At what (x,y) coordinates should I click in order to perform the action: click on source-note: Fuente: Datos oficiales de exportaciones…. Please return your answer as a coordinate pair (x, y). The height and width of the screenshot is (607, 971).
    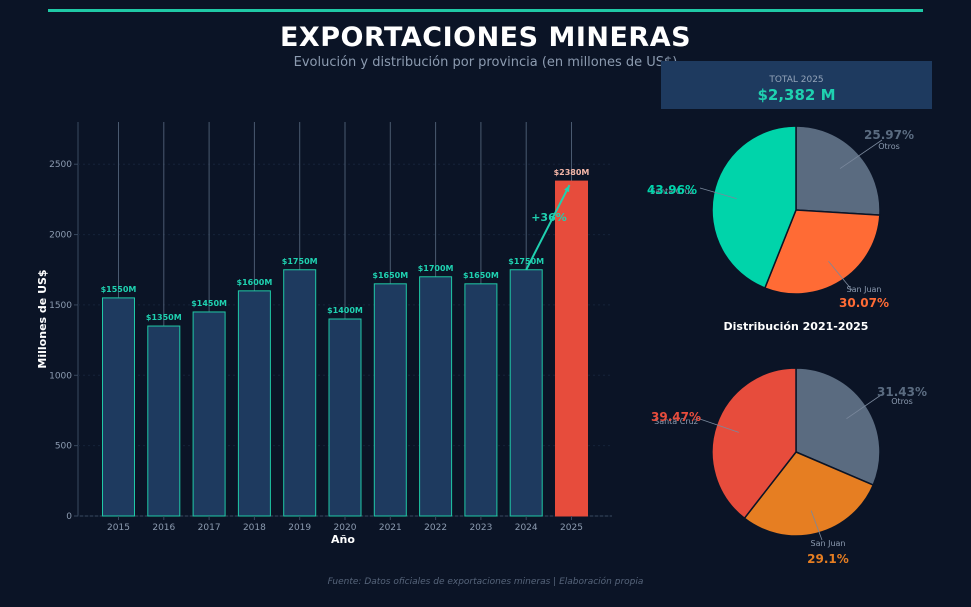
    Looking at the image, I should click on (485, 582).